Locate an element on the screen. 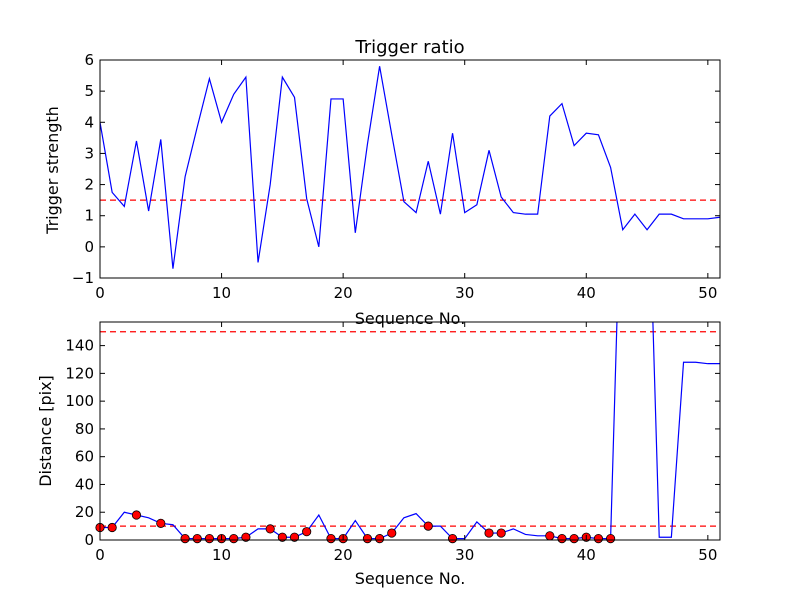 Image resolution: width=800 pixels, height=600 pixels. bottom-y-tick-label: 0 is located at coordinates (89, 540).